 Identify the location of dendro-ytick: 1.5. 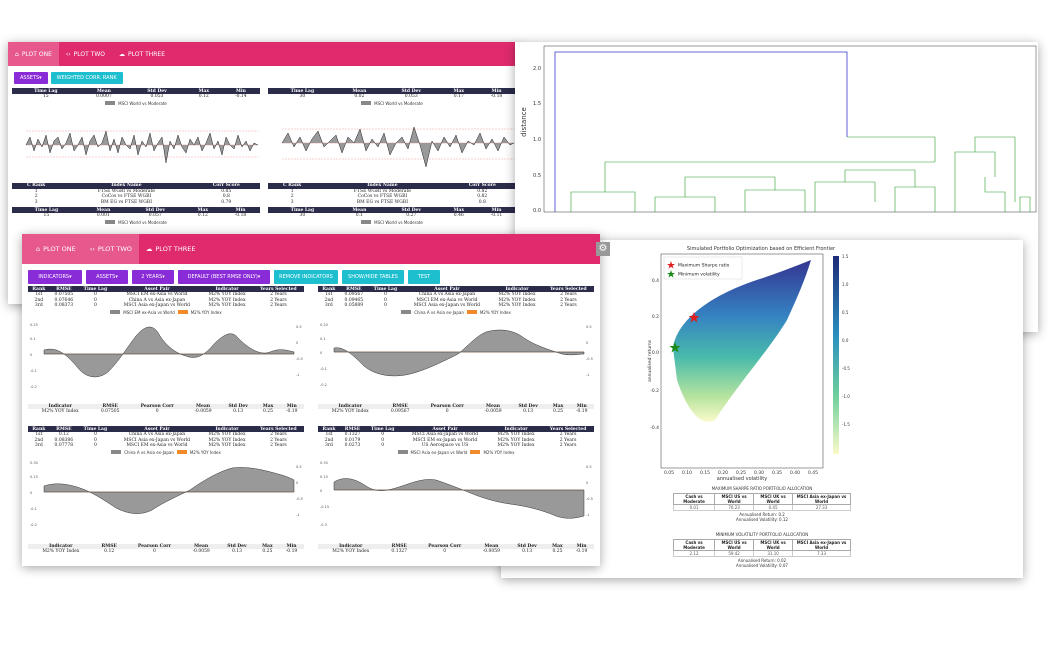
(537, 104).